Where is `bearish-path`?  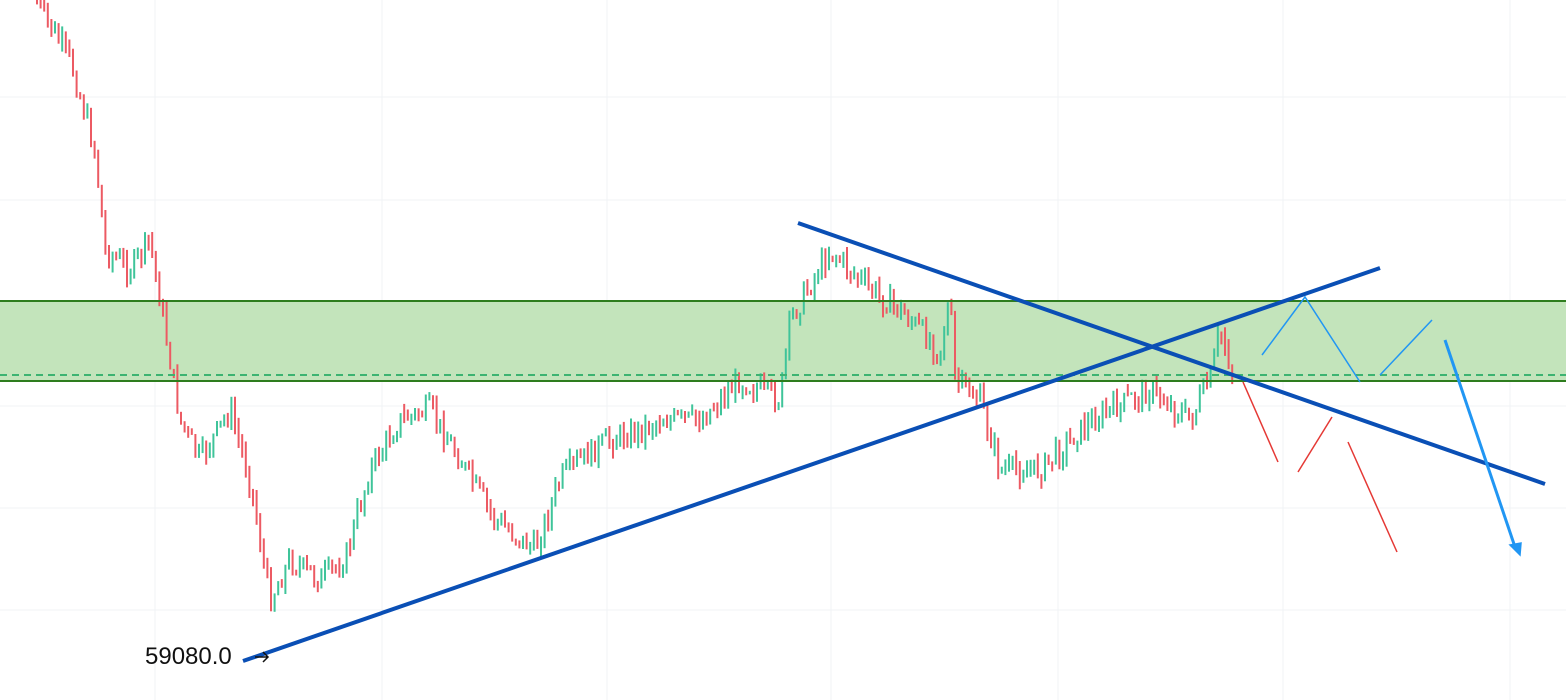
bearish-path is located at coordinates (1320, 467).